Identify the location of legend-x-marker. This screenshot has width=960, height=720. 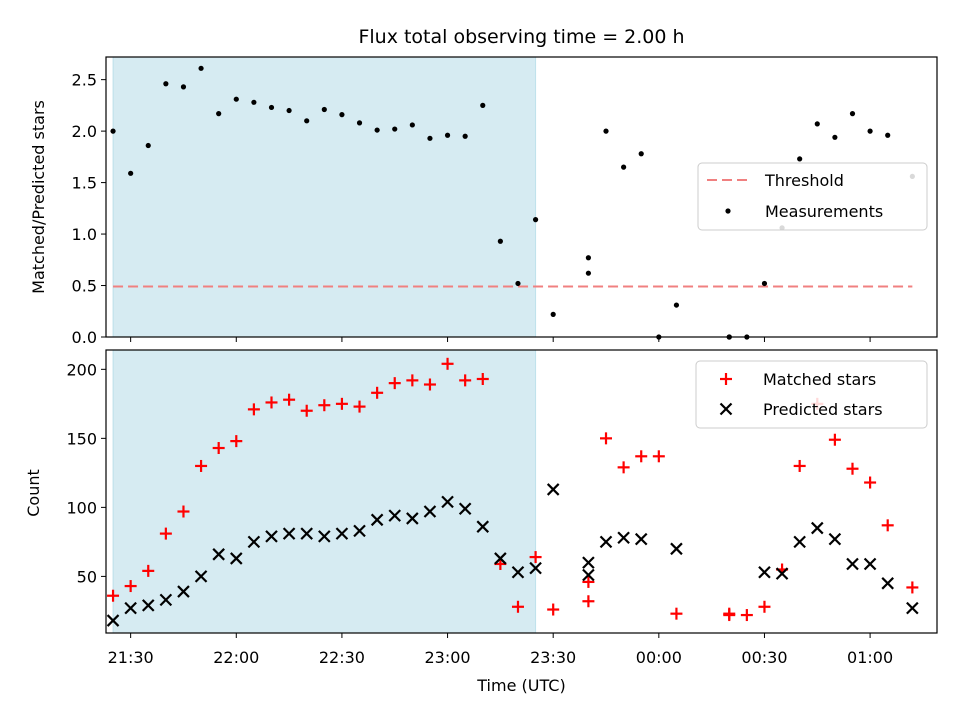
(726, 409).